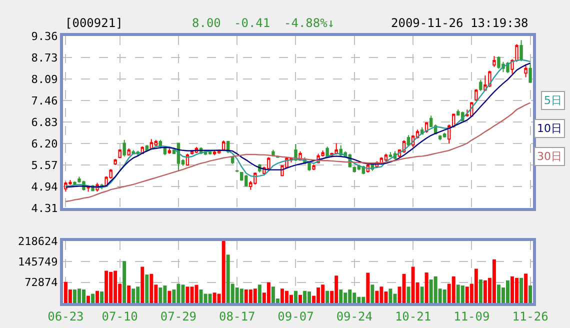  I want to click on text: -4.88%↓, so click(309, 23).